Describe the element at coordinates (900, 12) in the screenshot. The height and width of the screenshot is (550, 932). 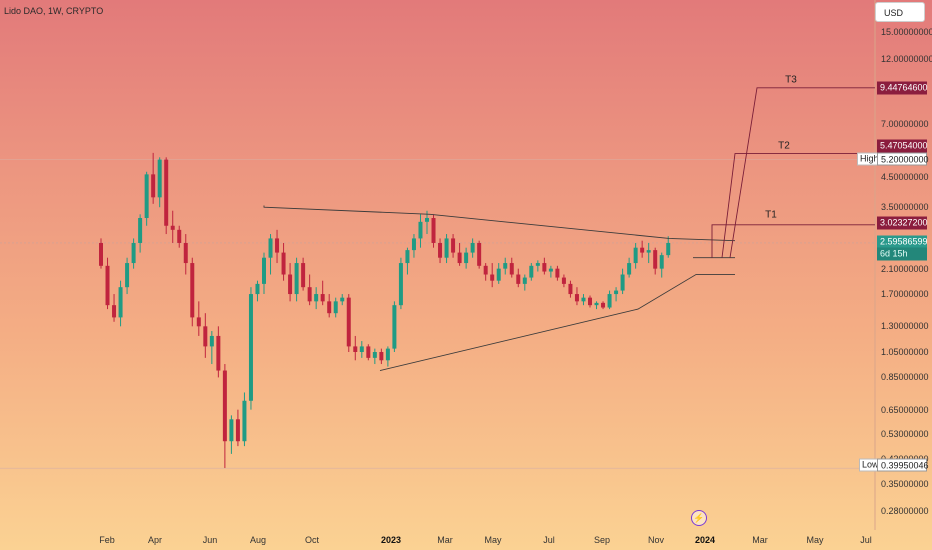
I see `currency-selector: USD` at that location.